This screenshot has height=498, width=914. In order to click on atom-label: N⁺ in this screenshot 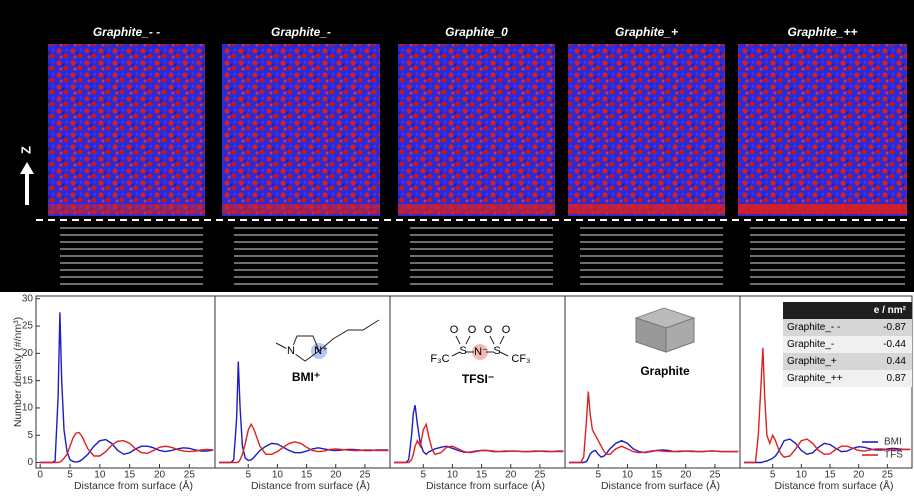, I will do `click(321, 351)`.